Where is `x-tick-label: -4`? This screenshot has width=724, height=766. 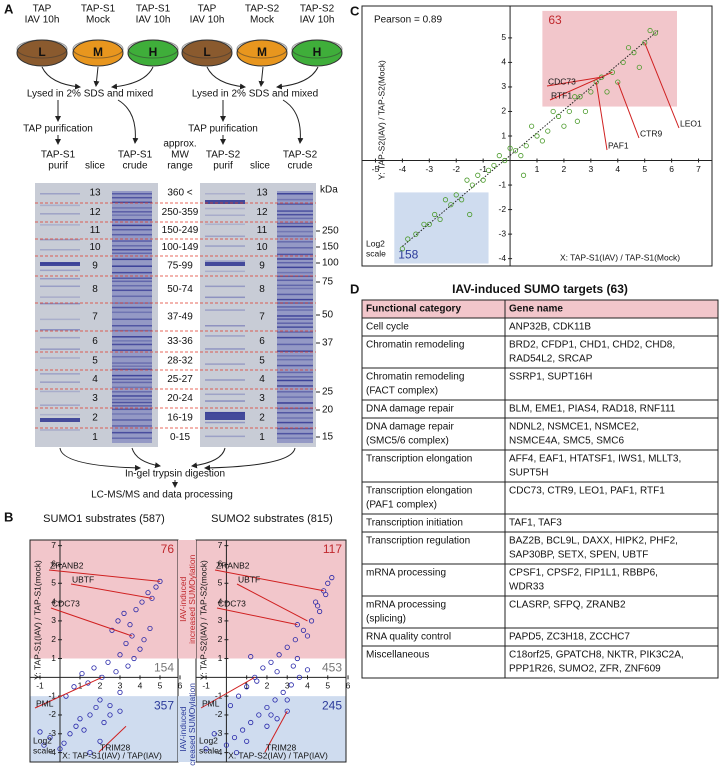 x-tick-label: -4 is located at coordinates (403, 169).